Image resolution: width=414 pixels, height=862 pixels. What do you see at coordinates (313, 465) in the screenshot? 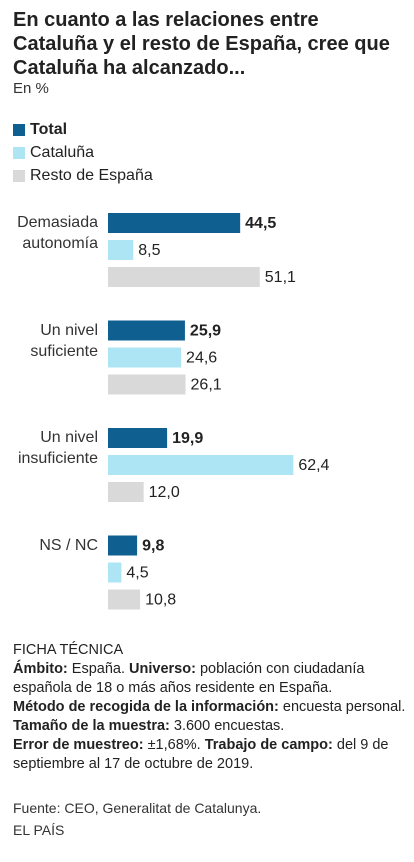
I see `value-label: 62,4` at bounding box center [313, 465].